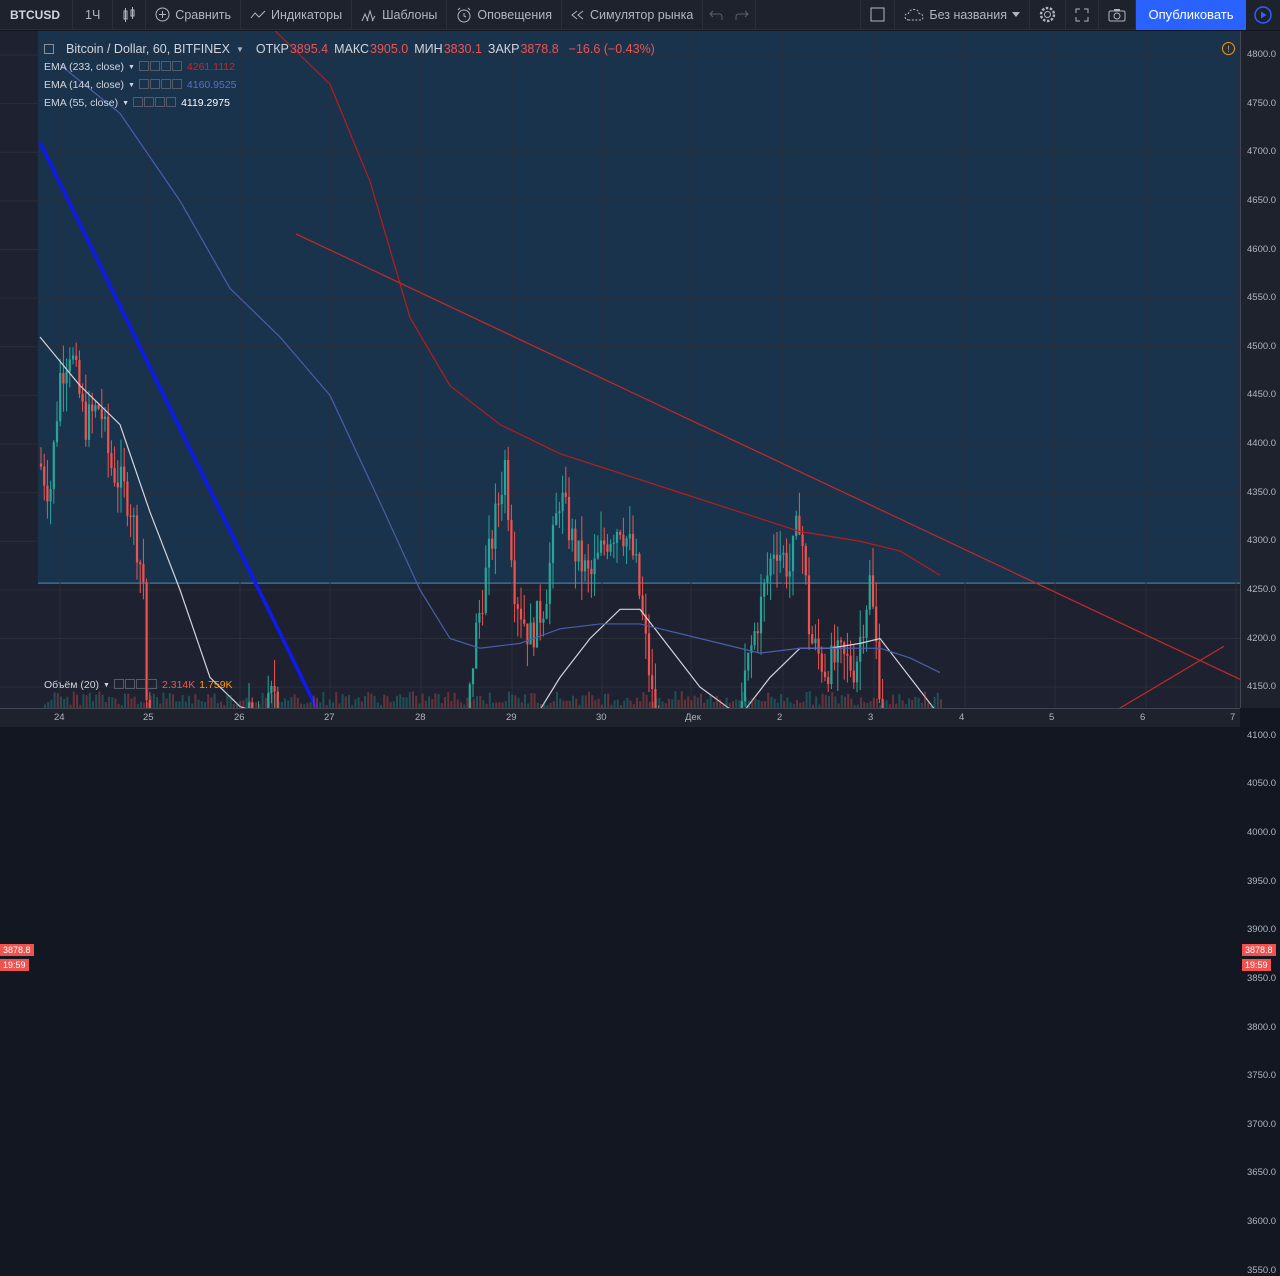  I want to click on ema55-chevron-icon: ▼, so click(126, 103).